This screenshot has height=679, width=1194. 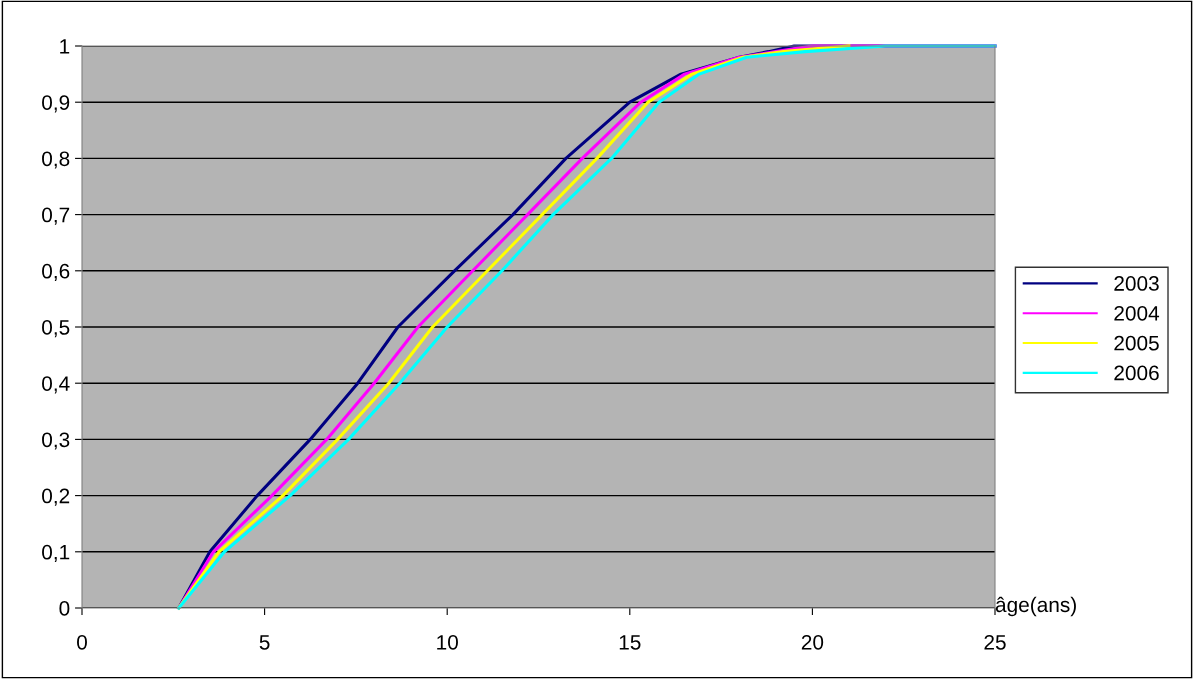 What do you see at coordinates (56, 104) in the screenshot?
I see `y-tick-label: 0,9` at bounding box center [56, 104].